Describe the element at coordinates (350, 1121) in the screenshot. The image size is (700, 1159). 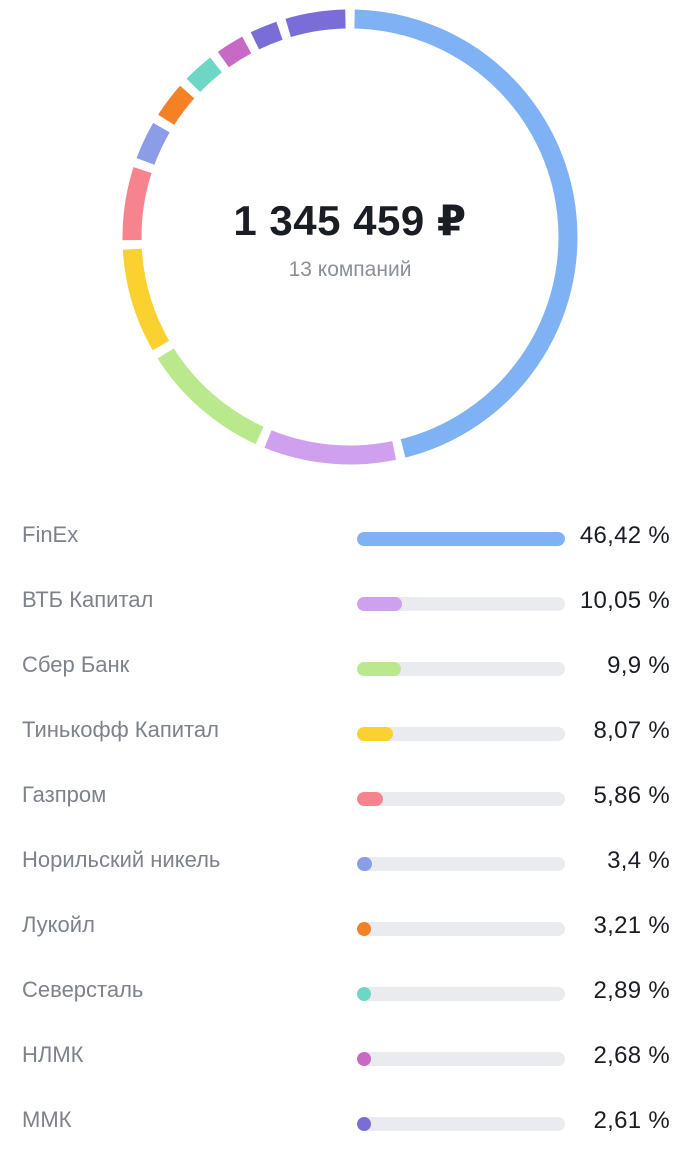
I see `legend-row: ММК 2,61 %` at that location.